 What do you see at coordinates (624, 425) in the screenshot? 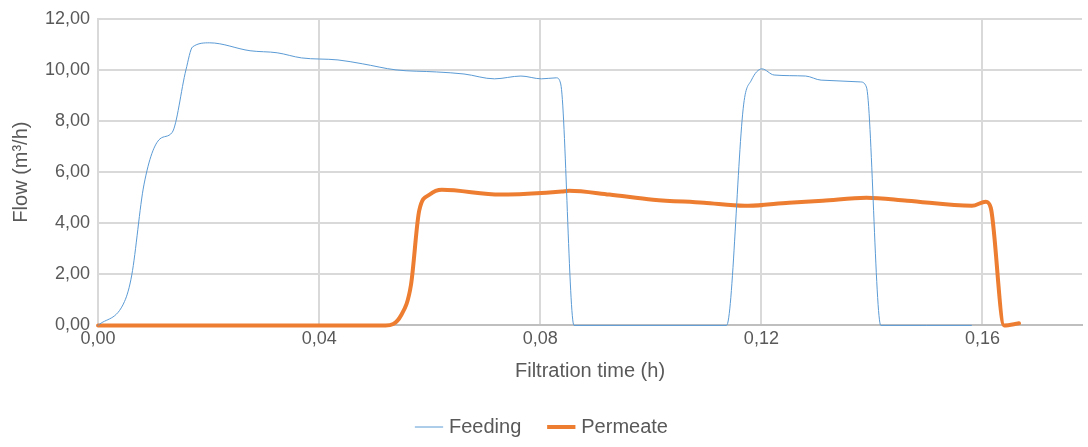
I see `legend-label: Permeate` at bounding box center [624, 425].